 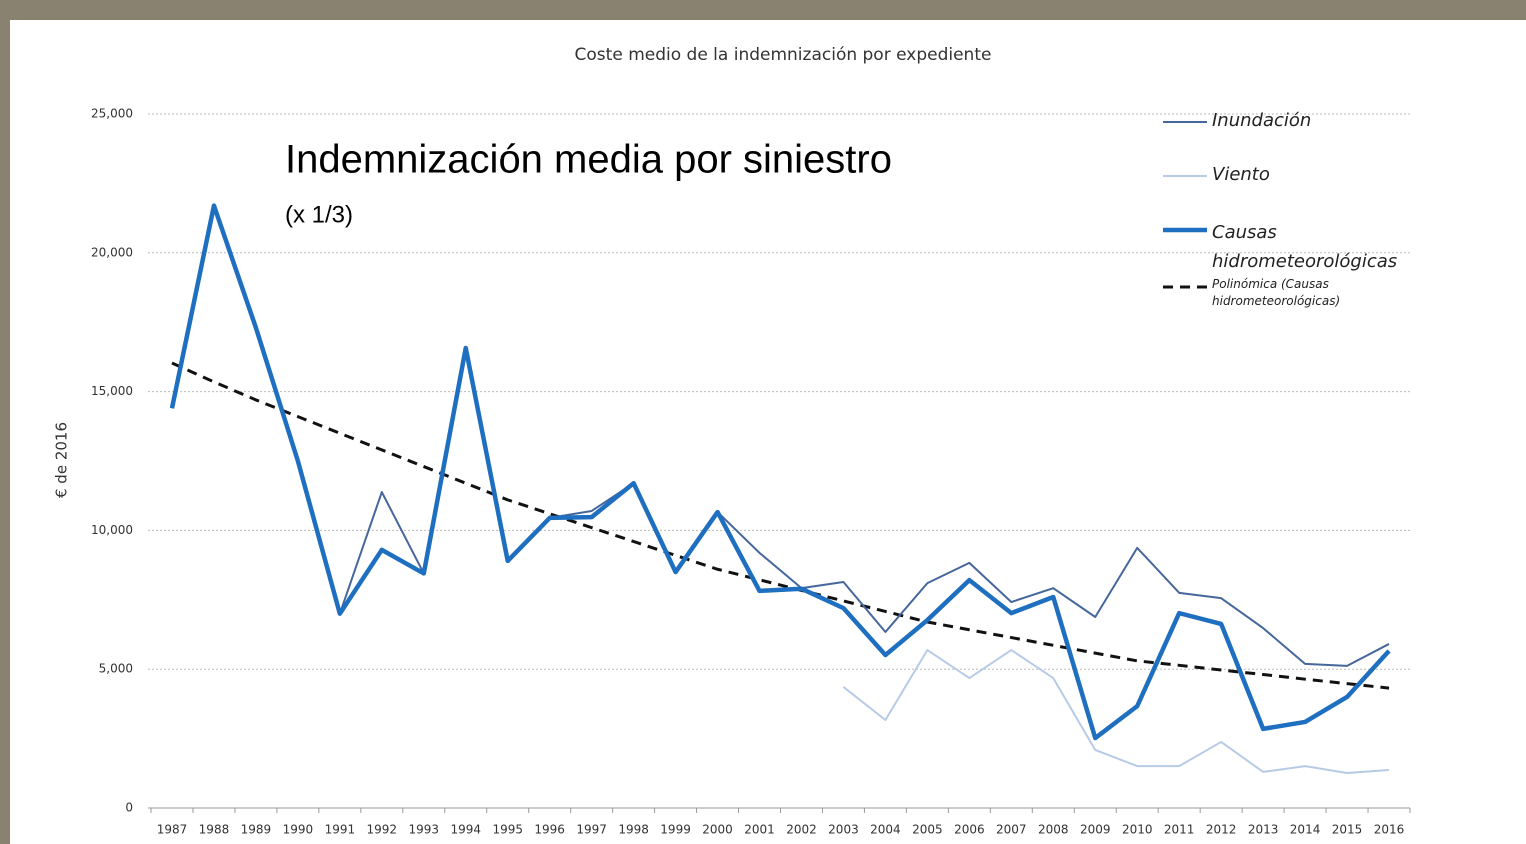 What do you see at coordinates (1241, 174) in the screenshot?
I see `legend-label: Viento` at bounding box center [1241, 174].